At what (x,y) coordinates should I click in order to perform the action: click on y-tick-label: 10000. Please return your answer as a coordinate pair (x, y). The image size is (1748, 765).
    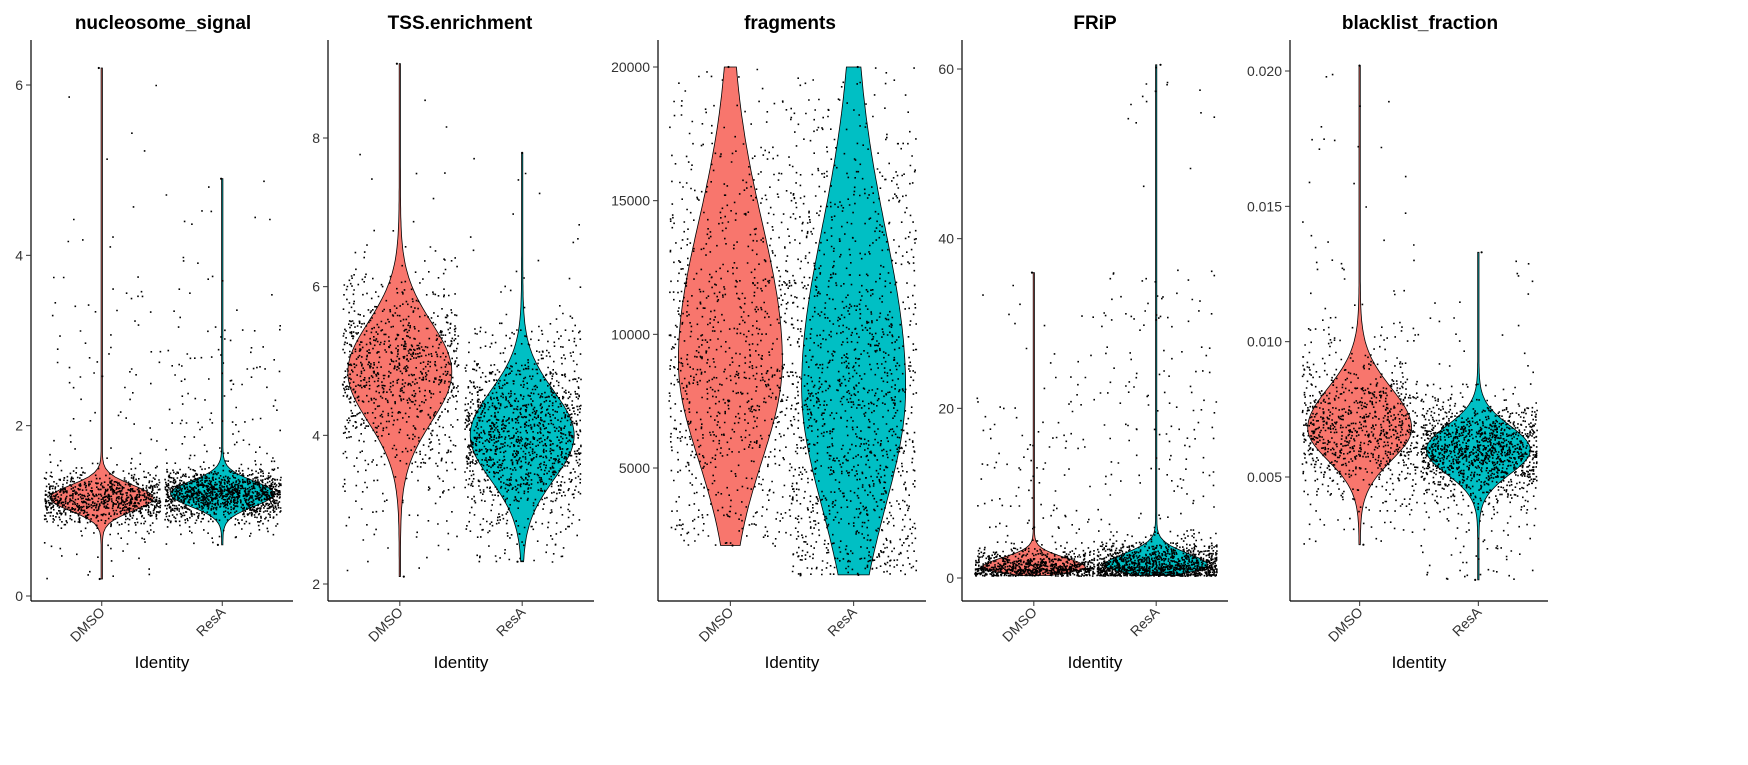
    Looking at the image, I should click on (630, 334).